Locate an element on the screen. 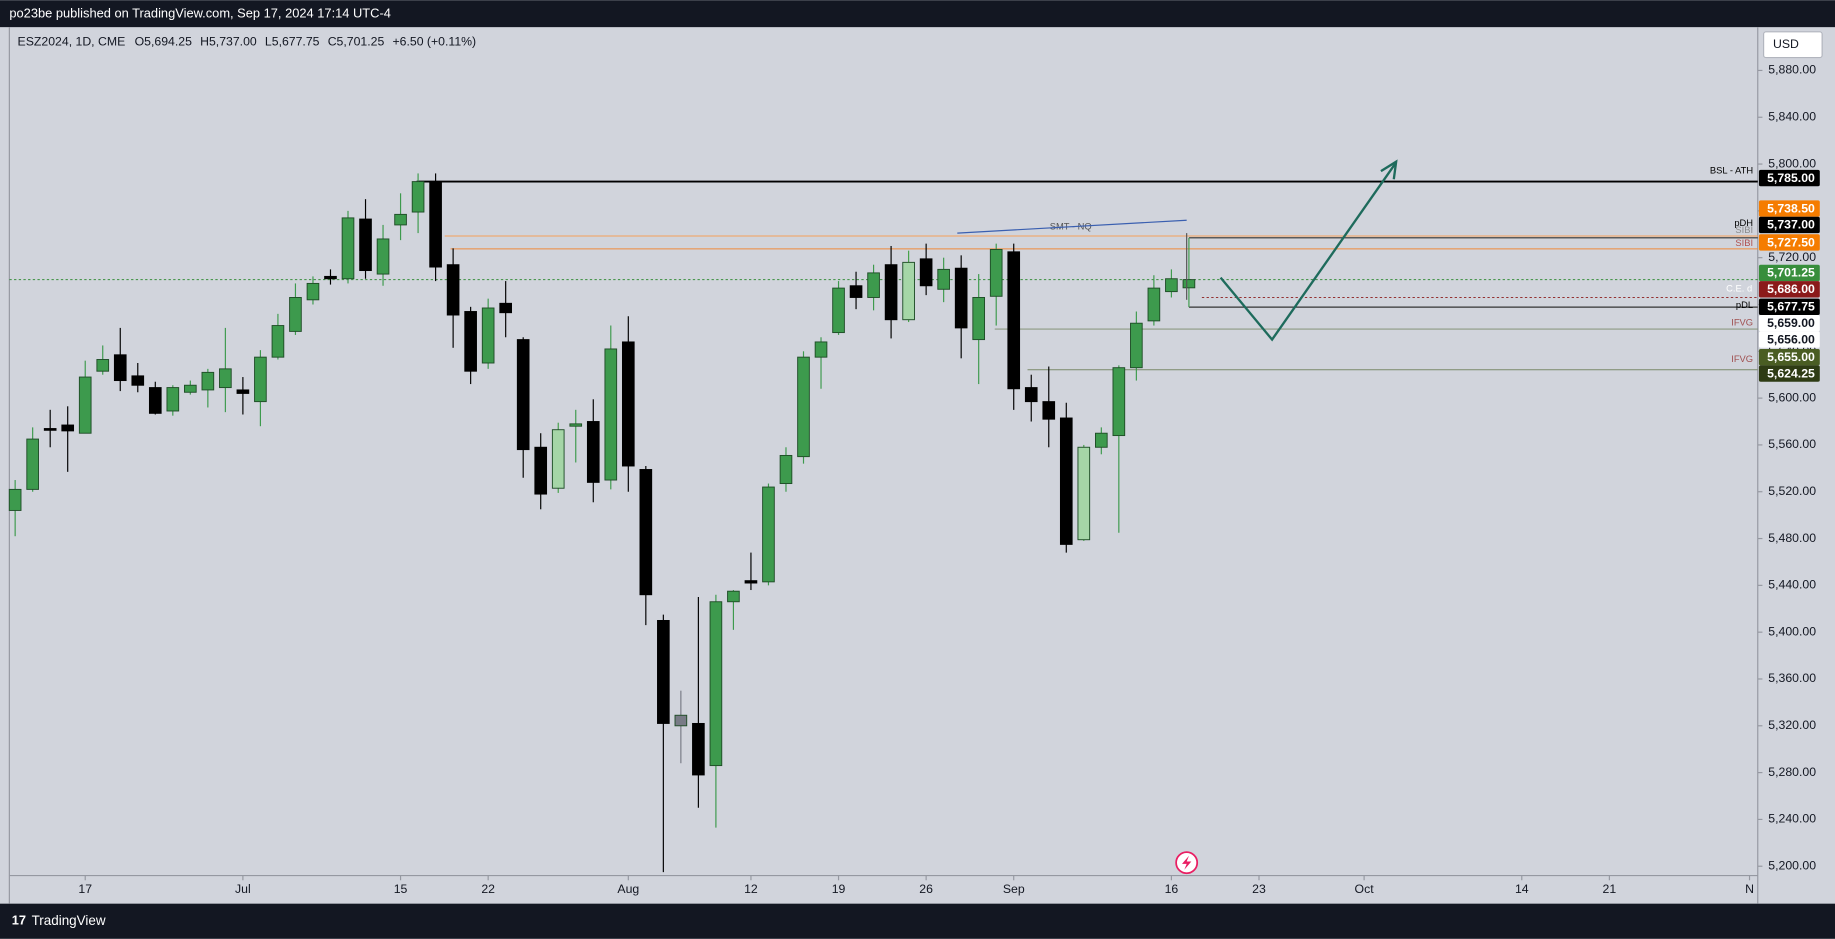  symbol: ESZ2024, 1D, CME is located at coordinates (72, 42).